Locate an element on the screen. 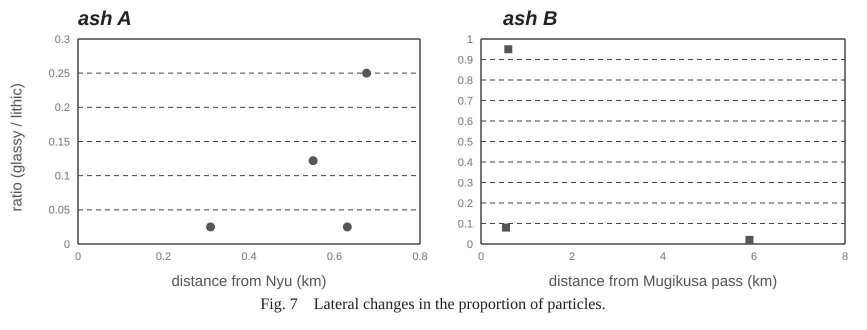 Image resolution: width=867 pixels, height=330 pixels. y-tick-label: 0.05 is located at coordinates (59, 210).